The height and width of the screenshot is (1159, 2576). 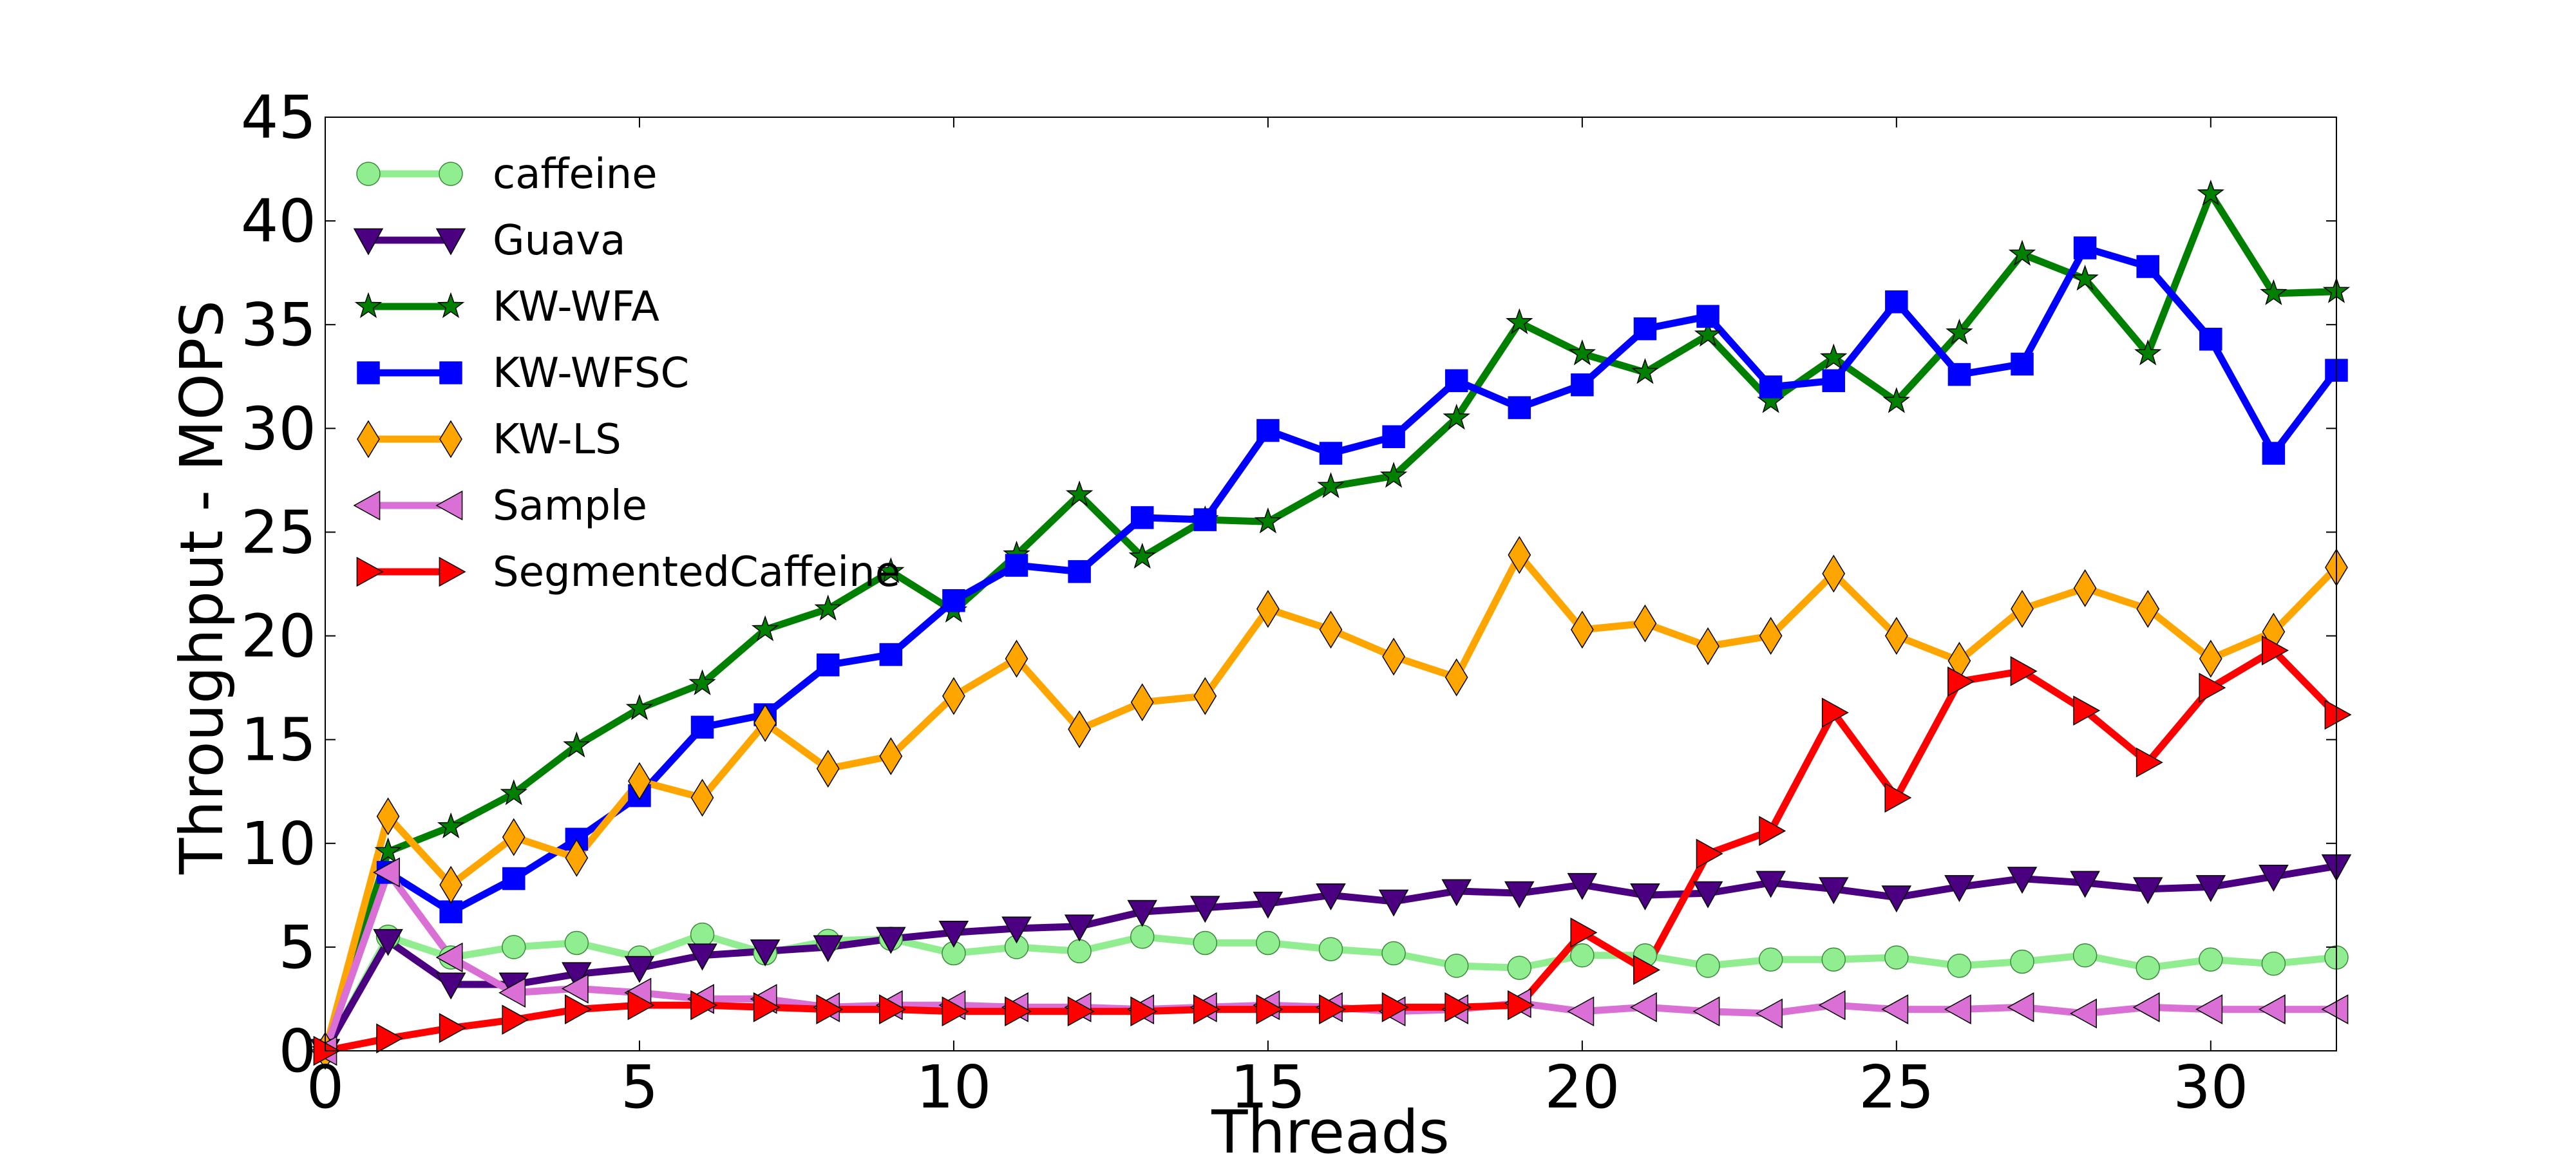 I want to click on legend-item-kw-wfa: KW-WFA, so click(x=507, y=307).